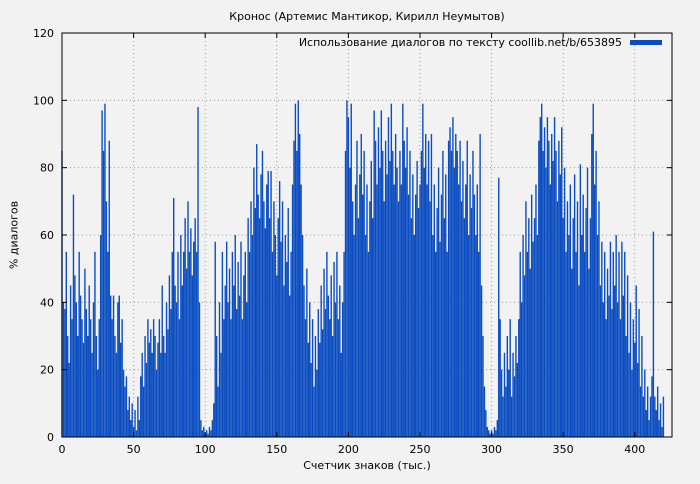 Image resolution: width=700 pixels, height=484 pixels. Describe the element at coordinates (47, 168) in the screenshot. I see `y-tick-label: 80` at that location.